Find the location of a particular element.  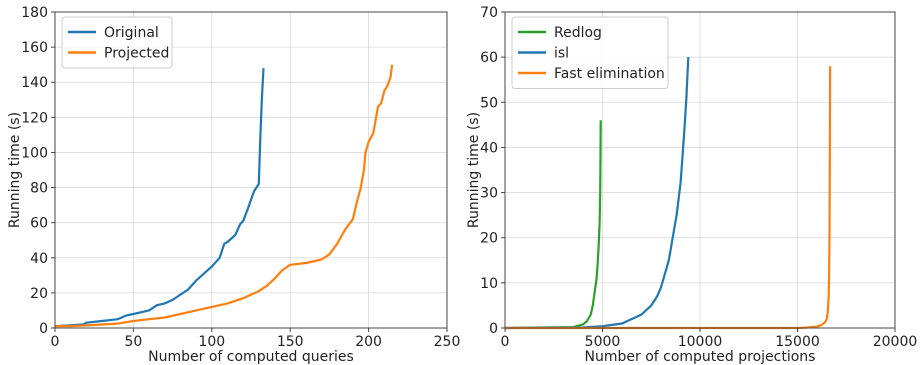

y-tick-label: 30 is located at coordinates (489, 194).